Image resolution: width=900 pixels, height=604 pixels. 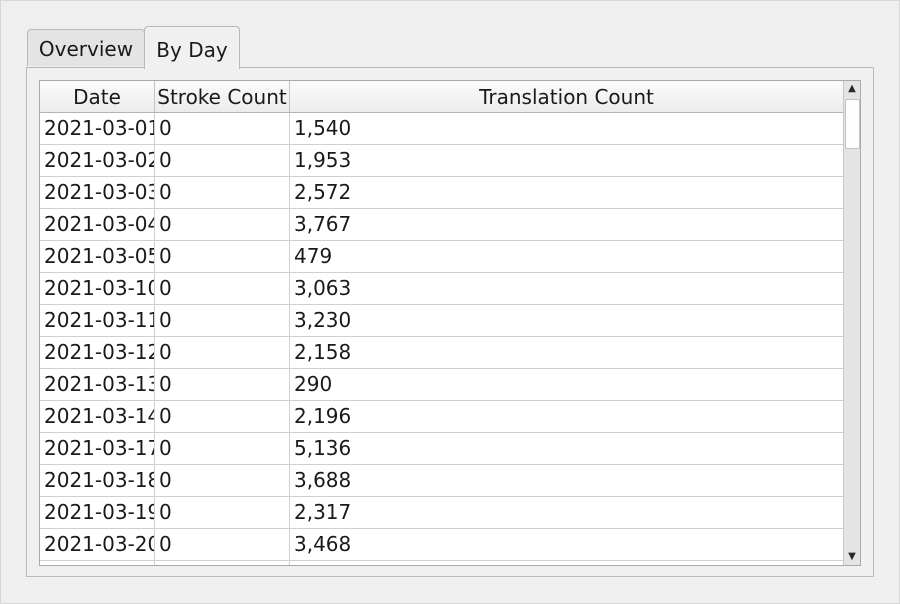 I want to click on date-cell: 2021-03-18, so click(x=97, y=480).